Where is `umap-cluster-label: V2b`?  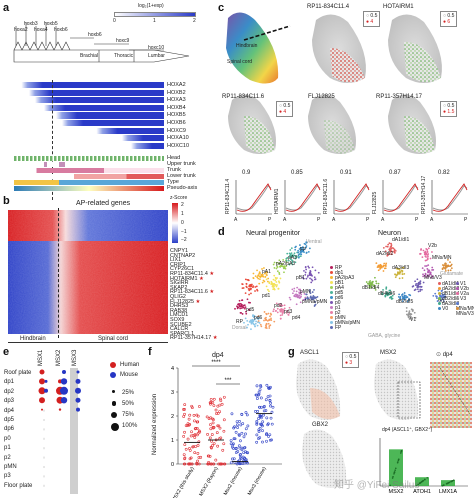
umap-cluster-label: V2b is located at coordinates (432, 246).